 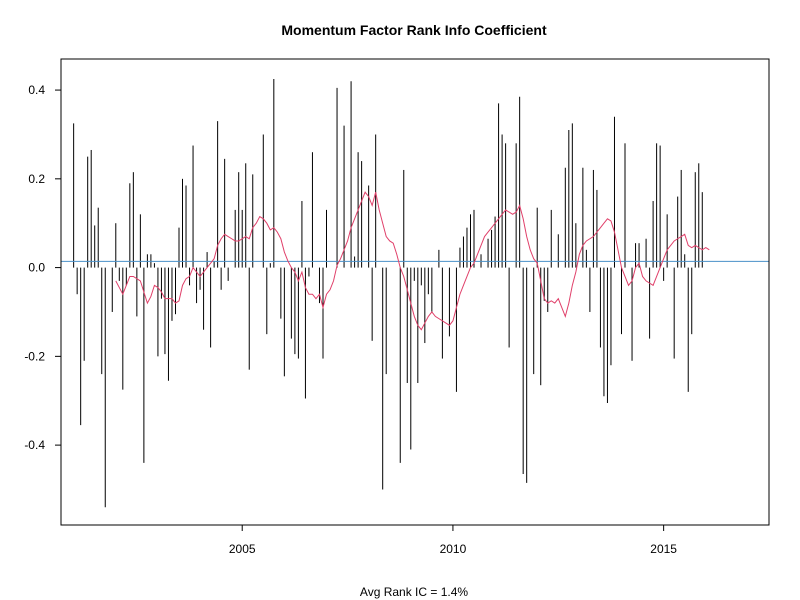 What do you see at coordinates (414, 592) in the screenshot?
I see `x-axis-label: Avg Rank IC = 1.4%` at bounding box center [414, 592].